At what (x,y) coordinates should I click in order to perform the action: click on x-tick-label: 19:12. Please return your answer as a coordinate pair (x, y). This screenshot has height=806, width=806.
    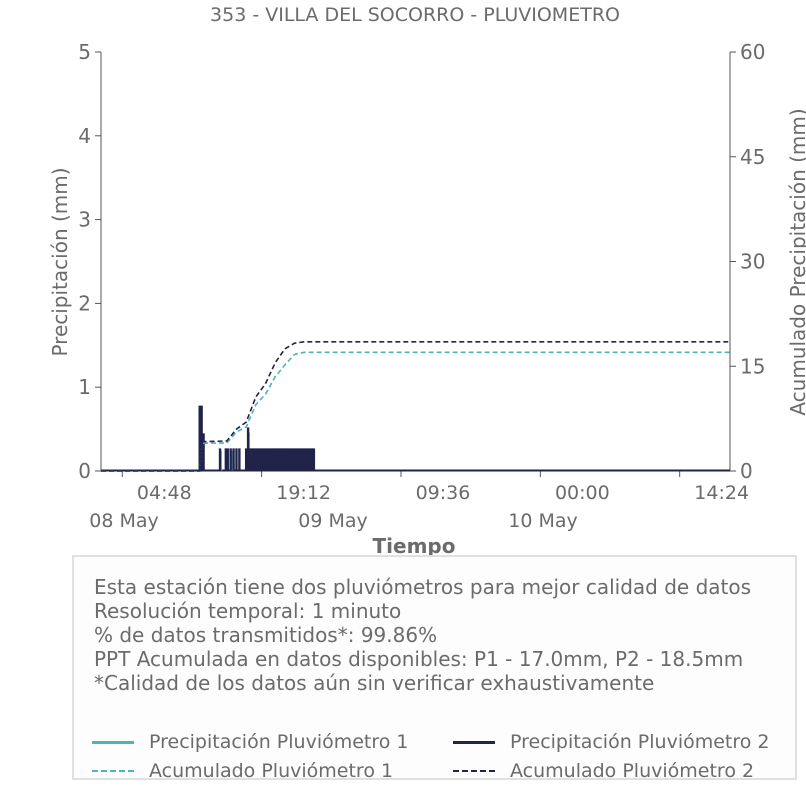
    Looking at the image, I should click on (303, 493).